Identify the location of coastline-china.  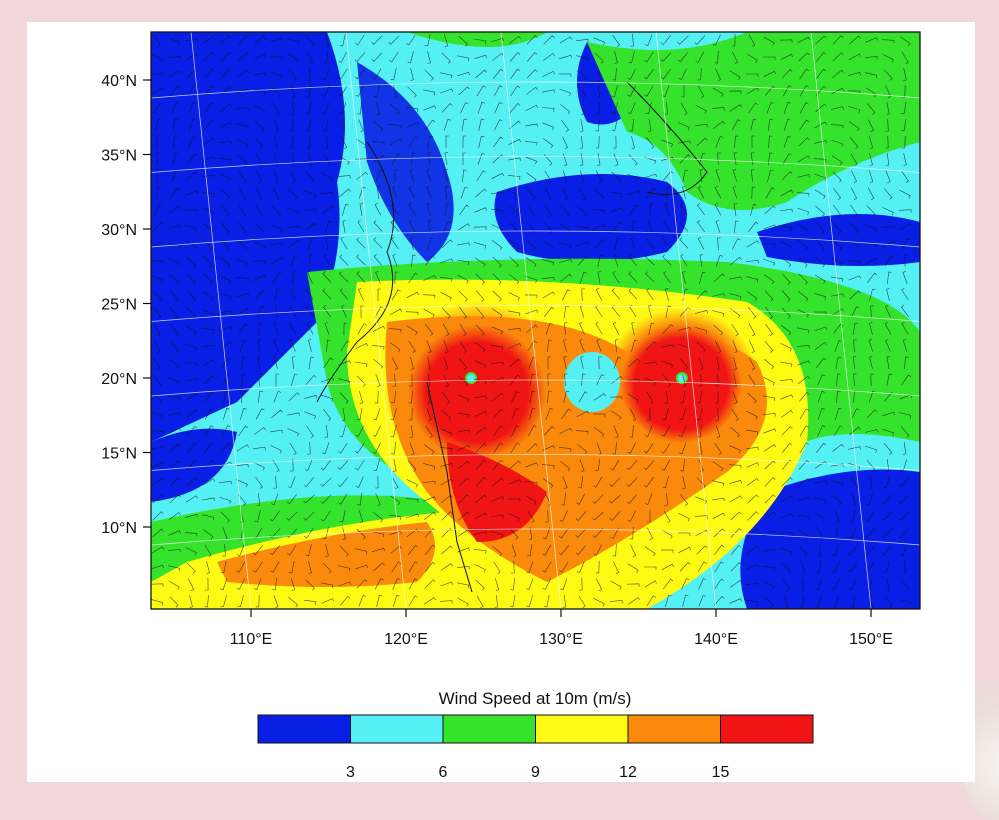
(355, 272).